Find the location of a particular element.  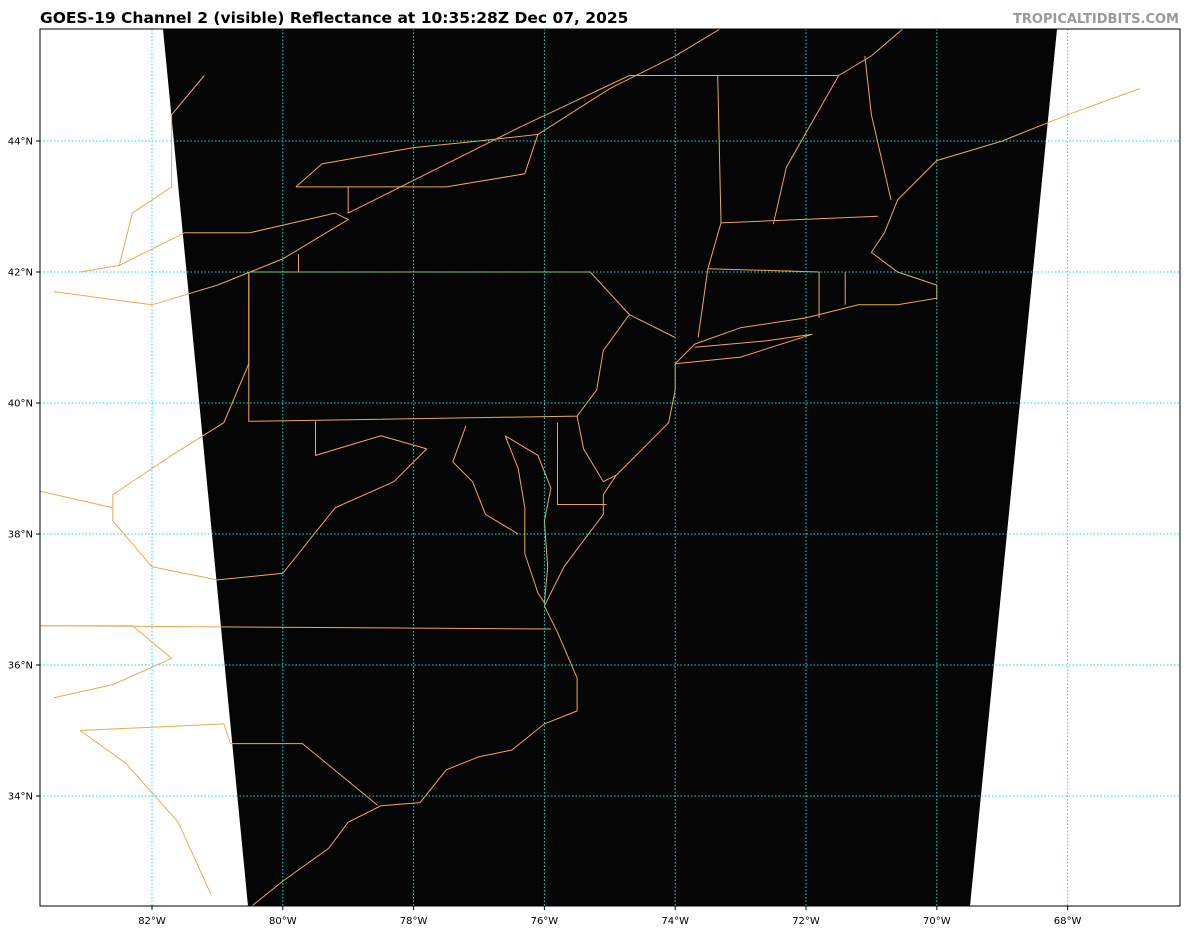

lat-tick-label: 44°N is located at coordinates (20, 142).